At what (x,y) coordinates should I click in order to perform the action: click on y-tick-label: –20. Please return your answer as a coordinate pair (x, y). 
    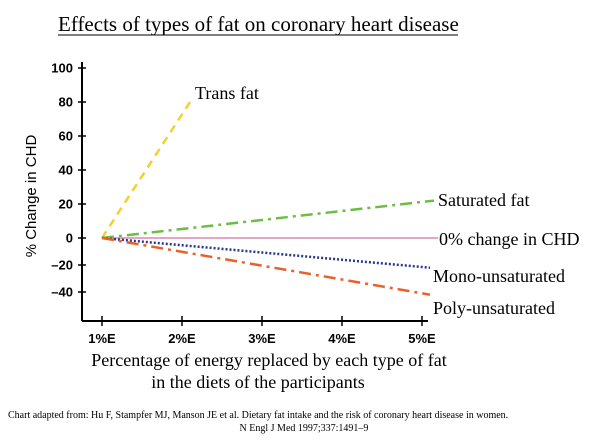
    Looking at the image, I should click on (62, 265).